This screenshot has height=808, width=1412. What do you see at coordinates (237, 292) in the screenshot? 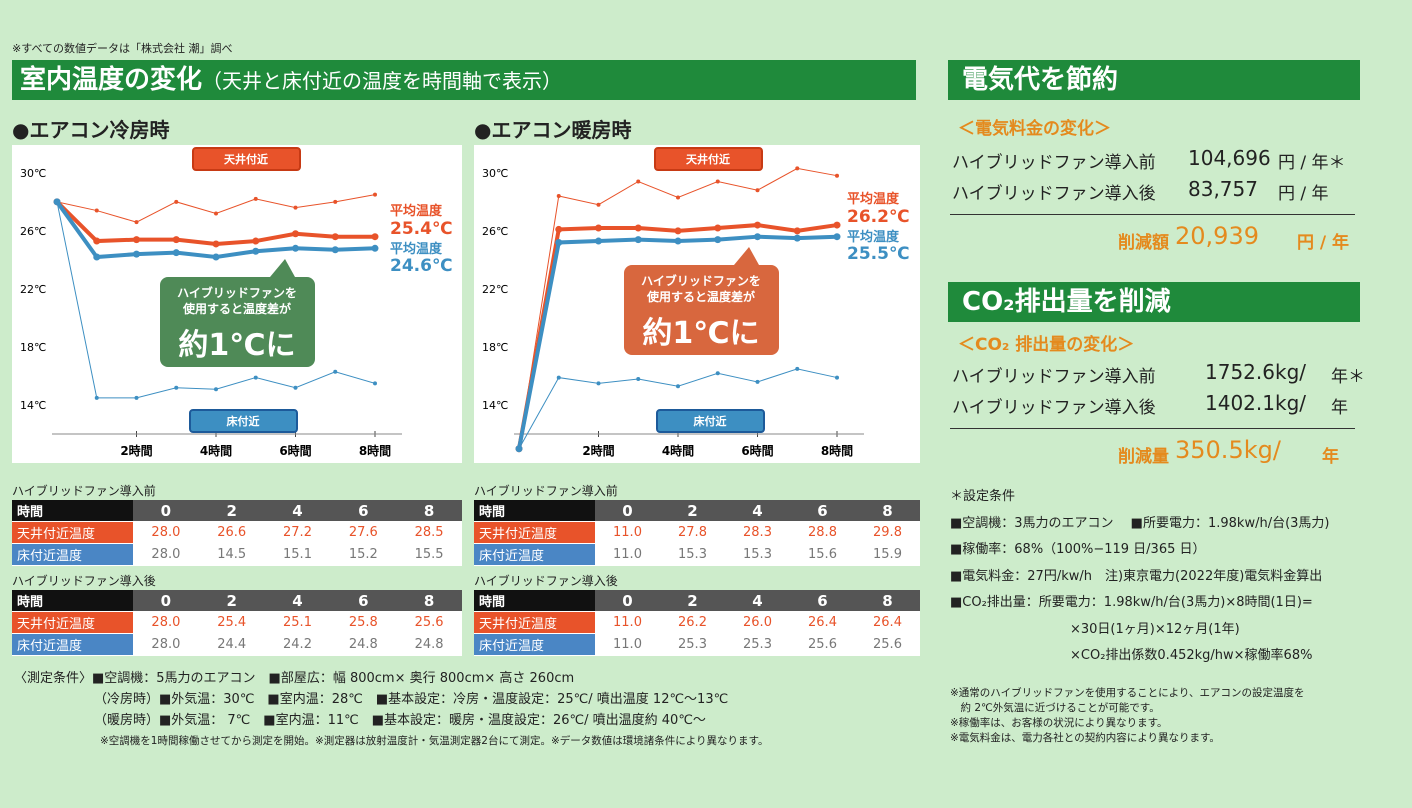
I see `callout-text: ハイブリッドファンを` at bounding box center [237, 292].